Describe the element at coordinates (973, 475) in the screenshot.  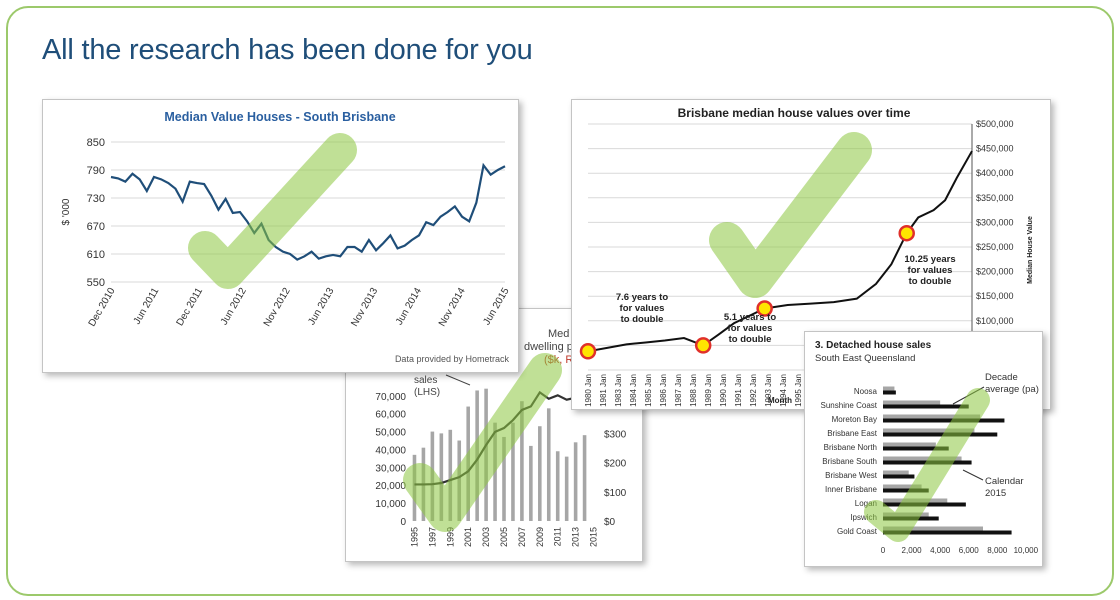
I see `legend-leader` at that location.